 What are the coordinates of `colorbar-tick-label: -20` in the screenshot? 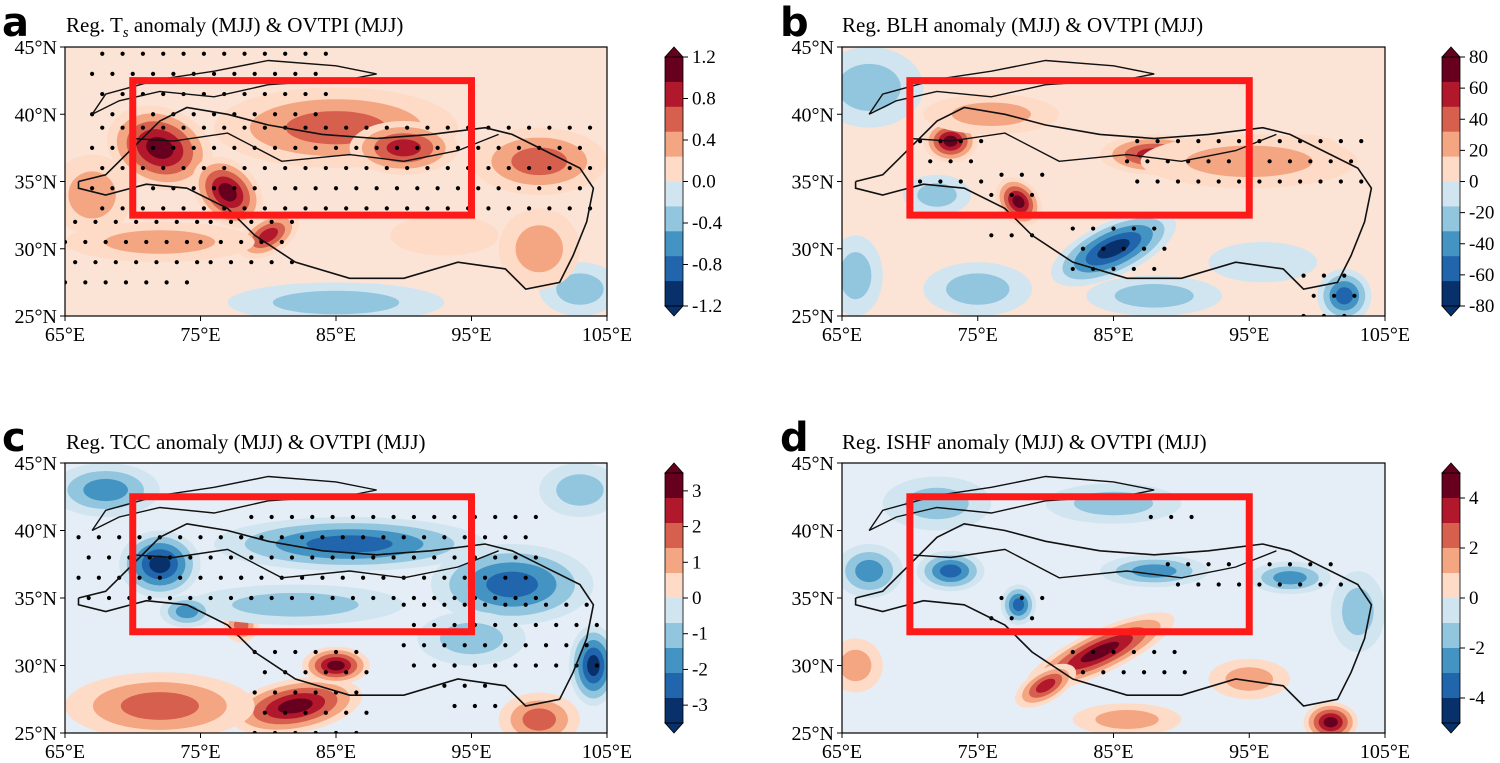 It's located at (1481, 213).